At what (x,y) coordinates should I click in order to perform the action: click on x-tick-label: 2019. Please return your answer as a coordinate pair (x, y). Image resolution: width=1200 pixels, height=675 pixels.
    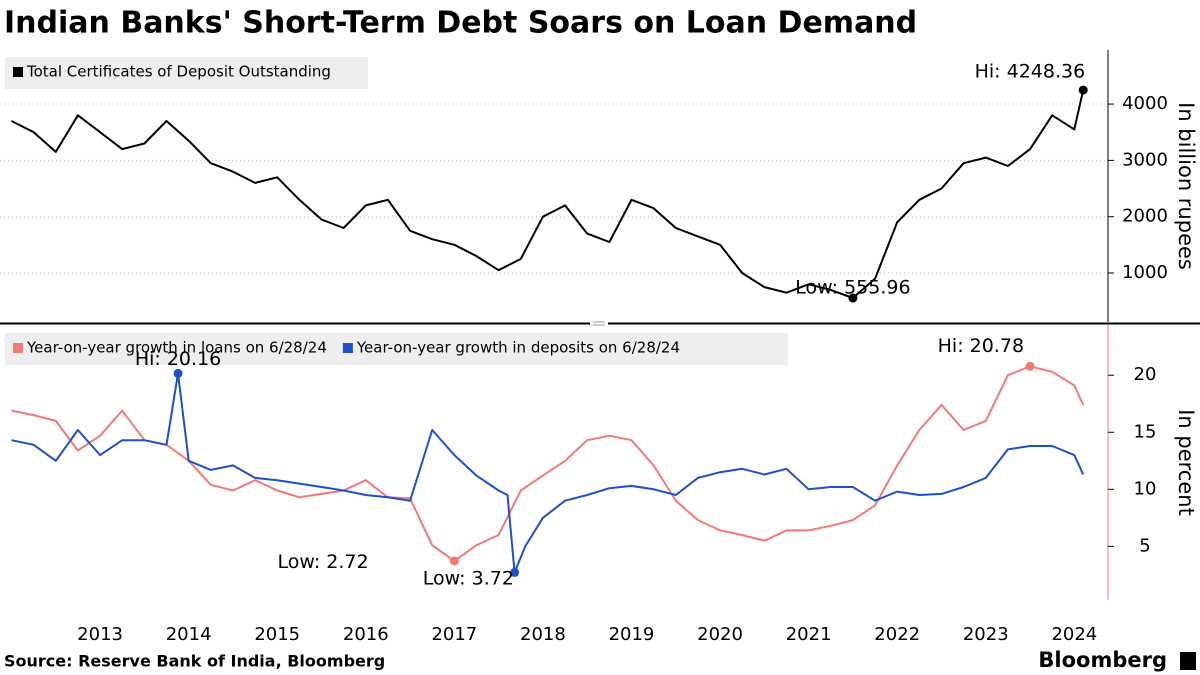
    Looking at the image, I should click on (632, 634).